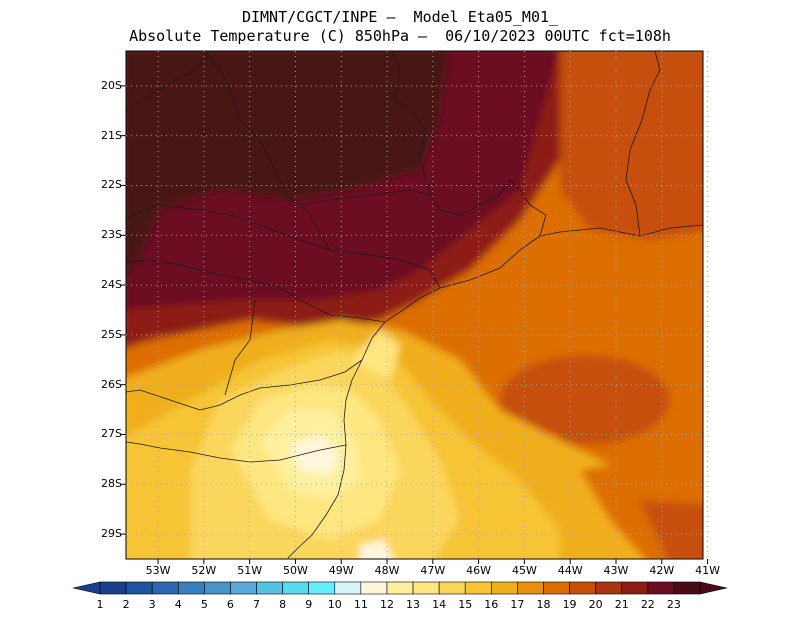 The image size is (800, 618). Describe the element at coordinates (662, 570) in the screenshot. I see `lon-tick-label: 42W` at that location.